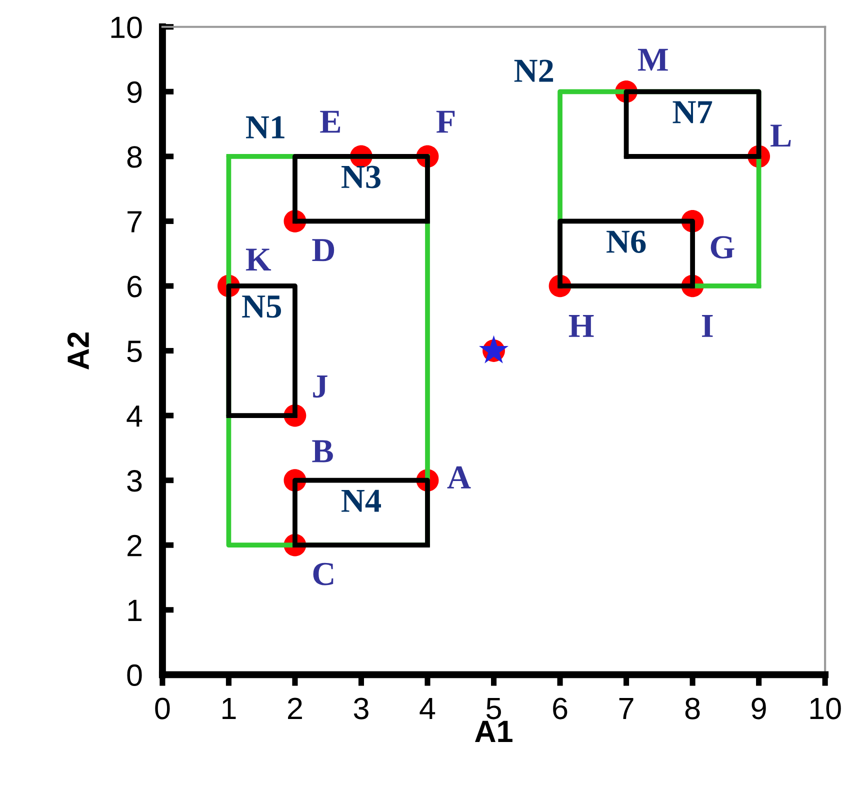  Describe the element at coordinates (265, 127) in the screenshot. I see `series-label: N1` at that location.